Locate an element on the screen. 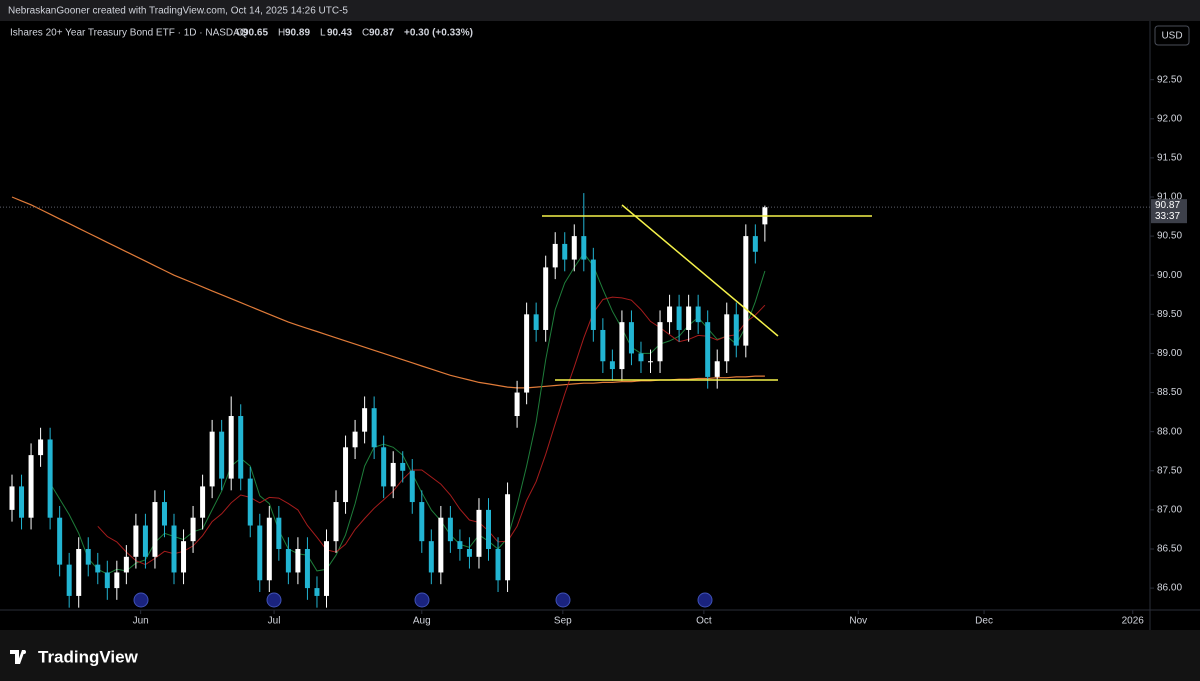 The width and height of the screenshot is (1200, 681). ohlc-letter: H is located at coordinates (281, 33).